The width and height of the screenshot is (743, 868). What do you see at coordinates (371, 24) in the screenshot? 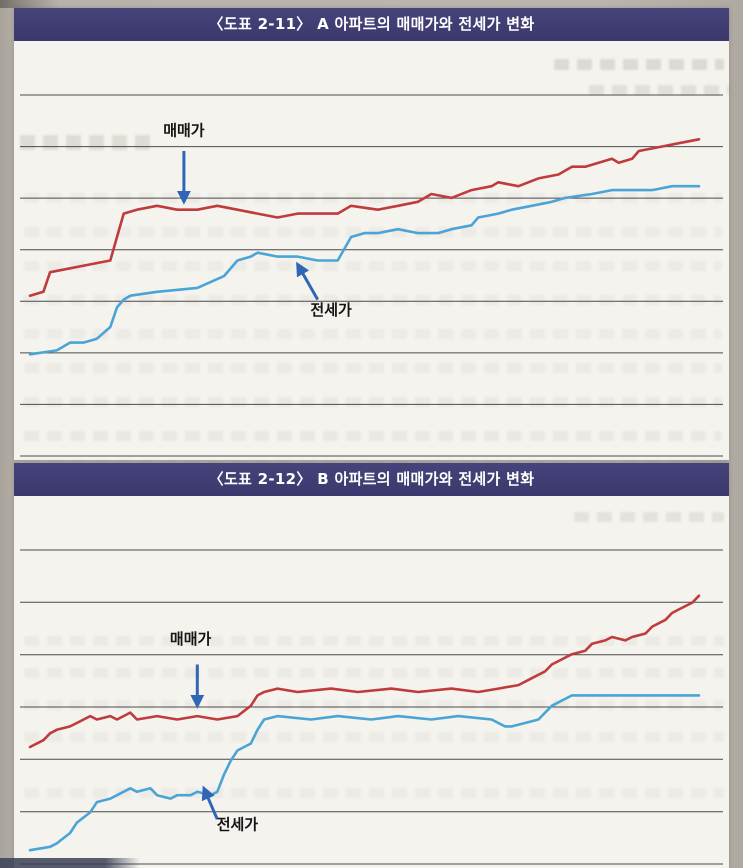
I see `chart-a-title: 〈도표 2-11〉 A 아파트의 매매가와 전세가 변화` at bounding box center [371, 24].